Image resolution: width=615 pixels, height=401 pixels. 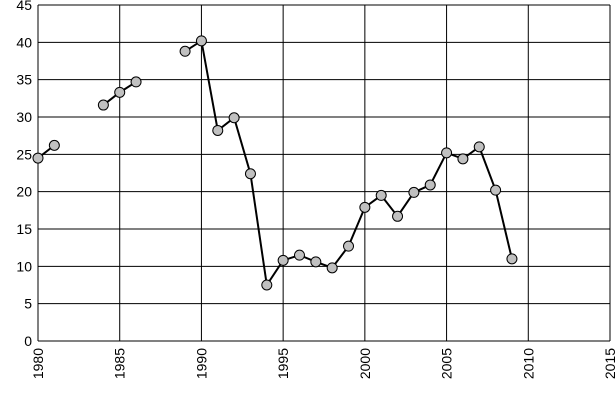 I want to click on y-tick-label: 40, so click(x=24, y=42).